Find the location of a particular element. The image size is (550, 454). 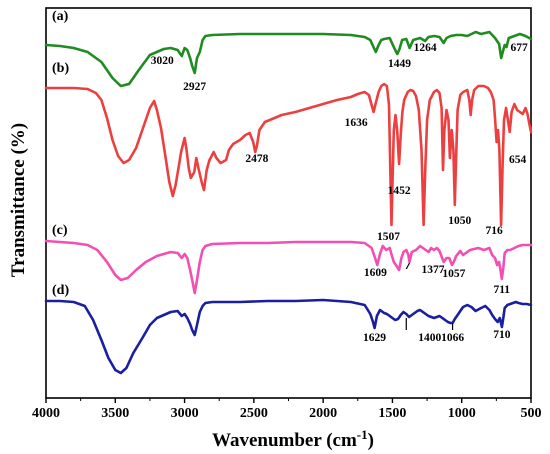

peak-label: 711 is located at coordinates (501, 290).